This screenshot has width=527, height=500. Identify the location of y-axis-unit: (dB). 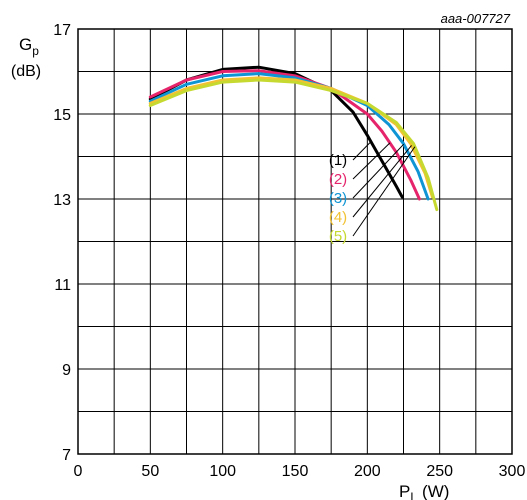
(26, 71).